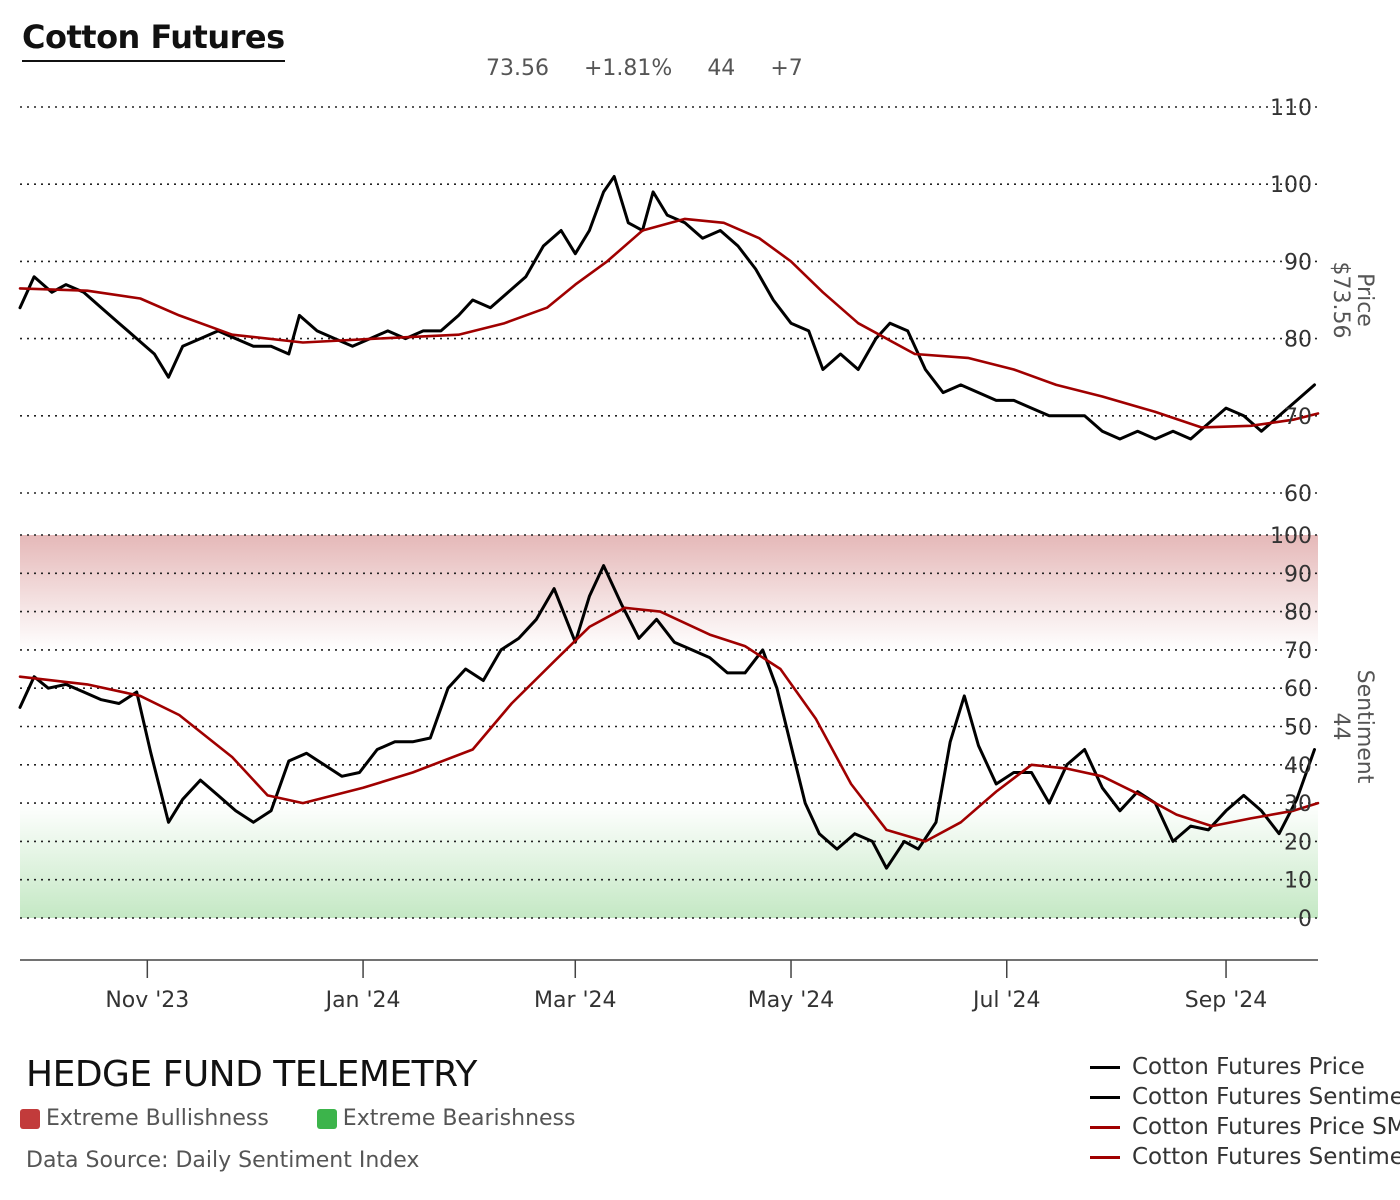 The image size is (1400, 1200). What do you see at coordinates (517, 68) in the screenshot?
I see `stat-price: 73.56` at bounding box center [517, 68].